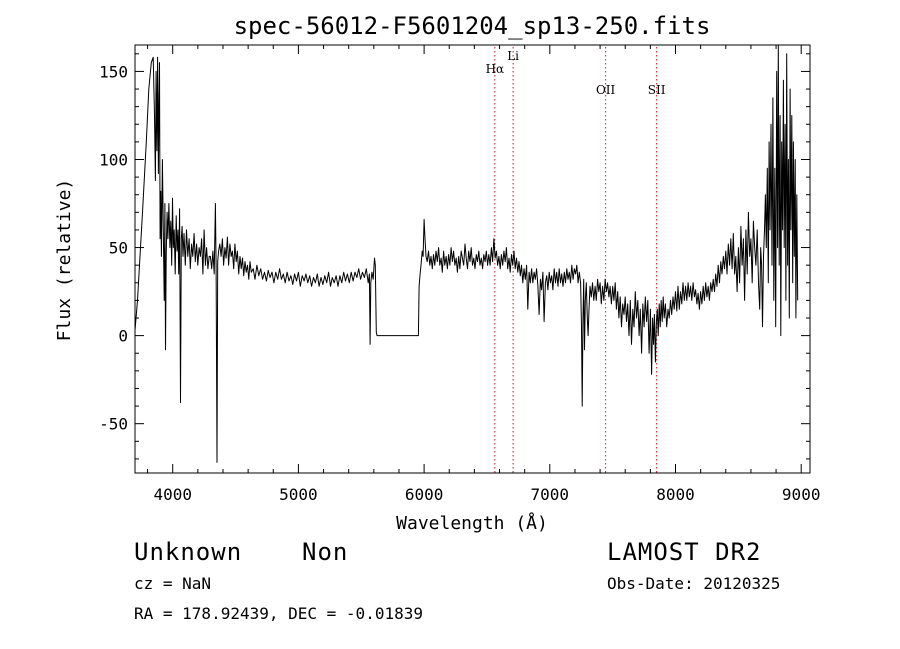  Describe the element at coordinates (188, 552) in the screenshot. I see `object-type: Unknown` at that location.